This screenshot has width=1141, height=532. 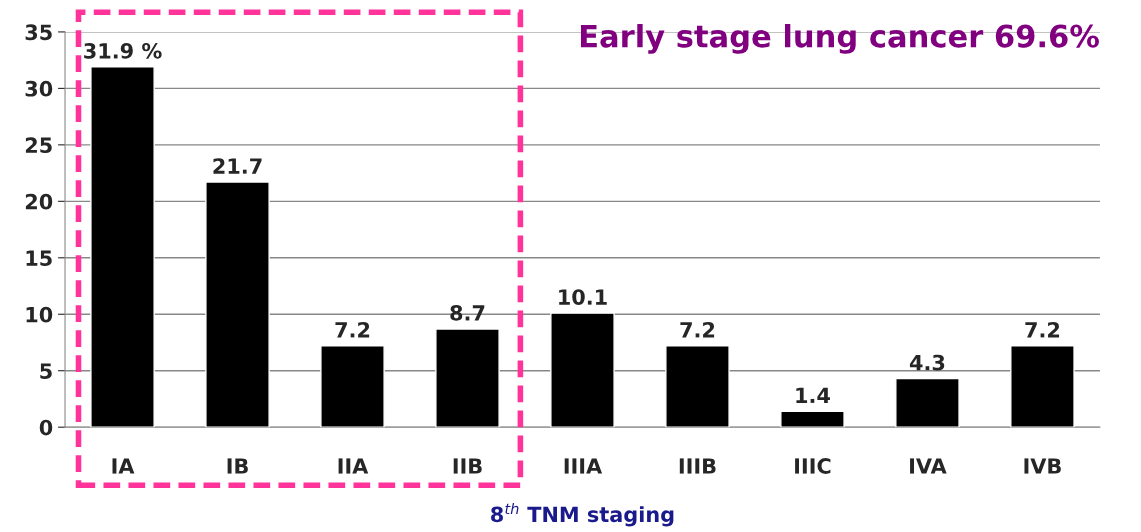 What do you see at coordinates (813, 466) in the screenshot?
I see `x-tick-label: IIIC` at bounding box center [813, 466].